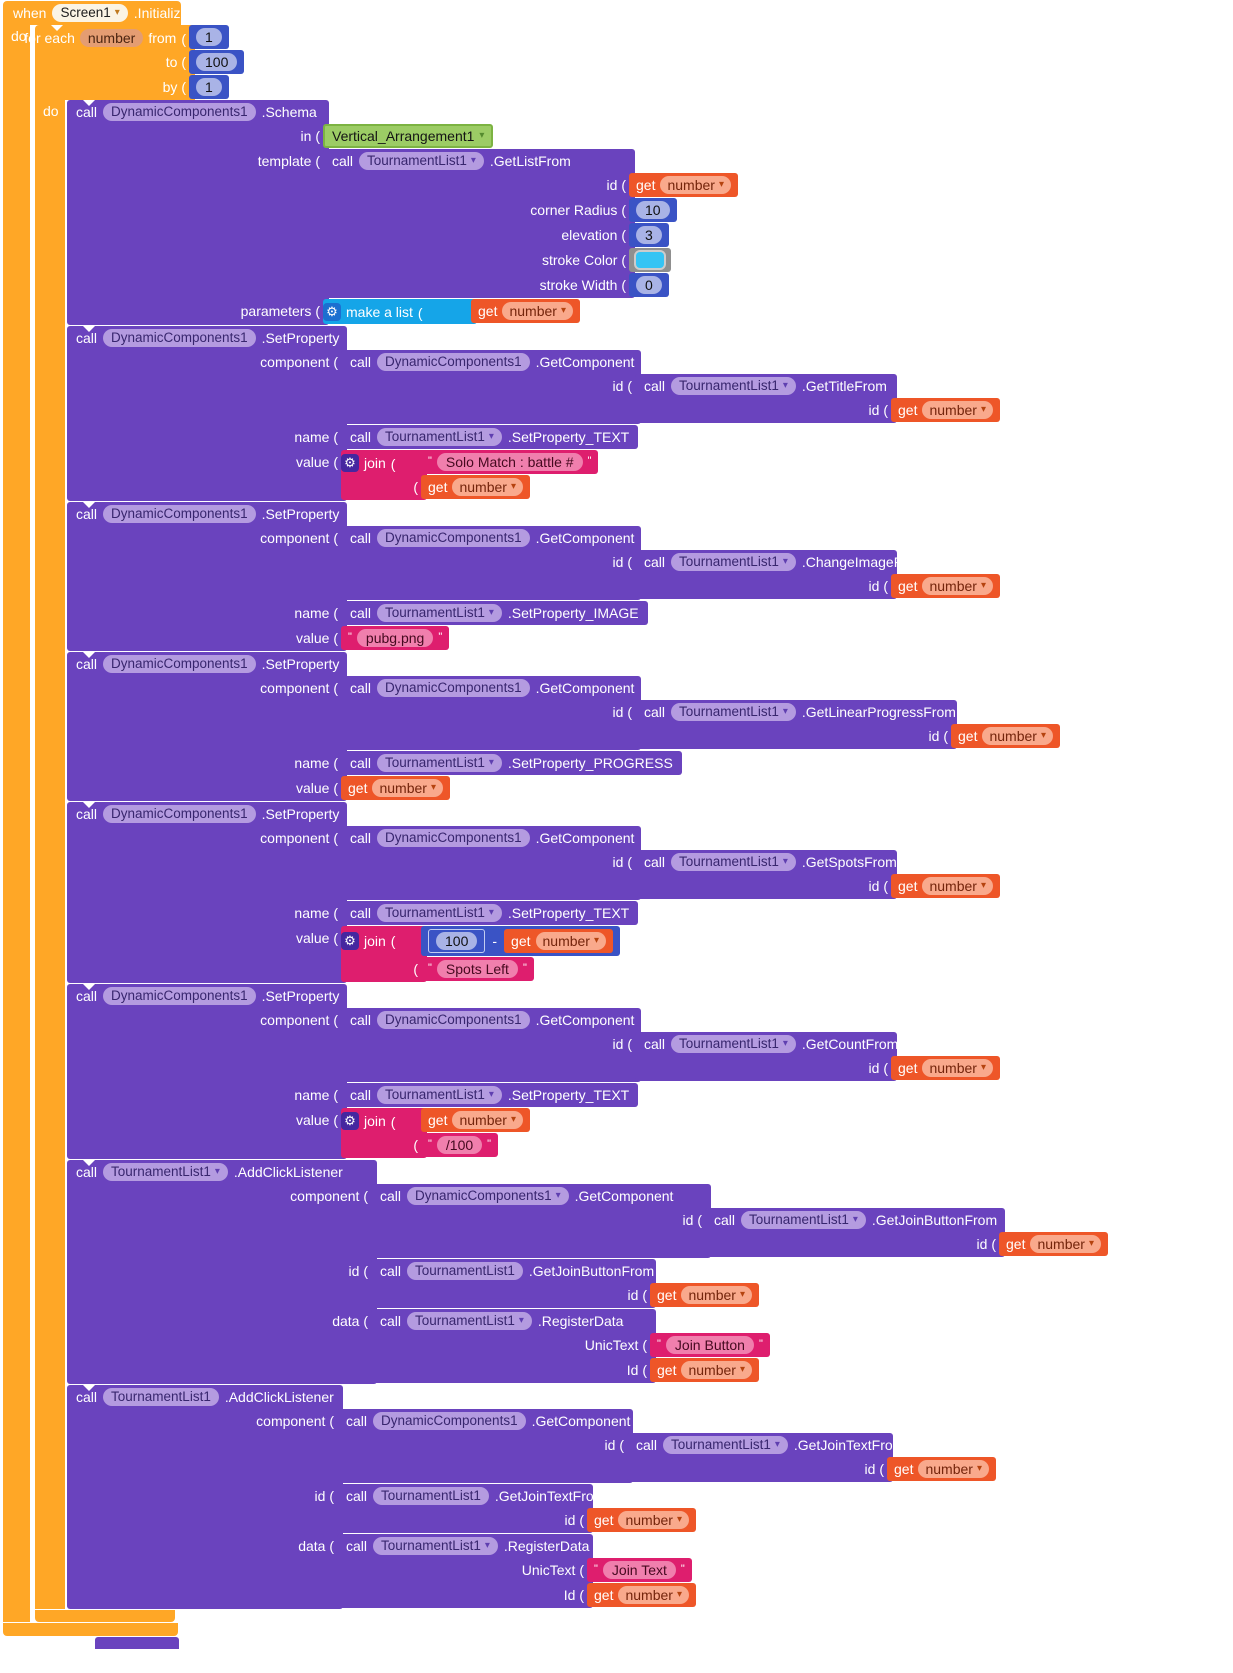 The height and width of the screenshot is (1673, 1233). I want to click on event-block-header: when Screen1 ▾ .Initialize, so click(95, 13).